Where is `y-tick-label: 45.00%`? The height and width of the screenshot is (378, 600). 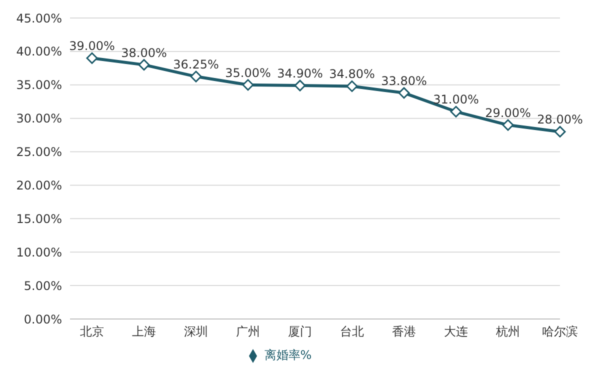
y-tick-label: 45.00% is located at coordinates (39, 18).